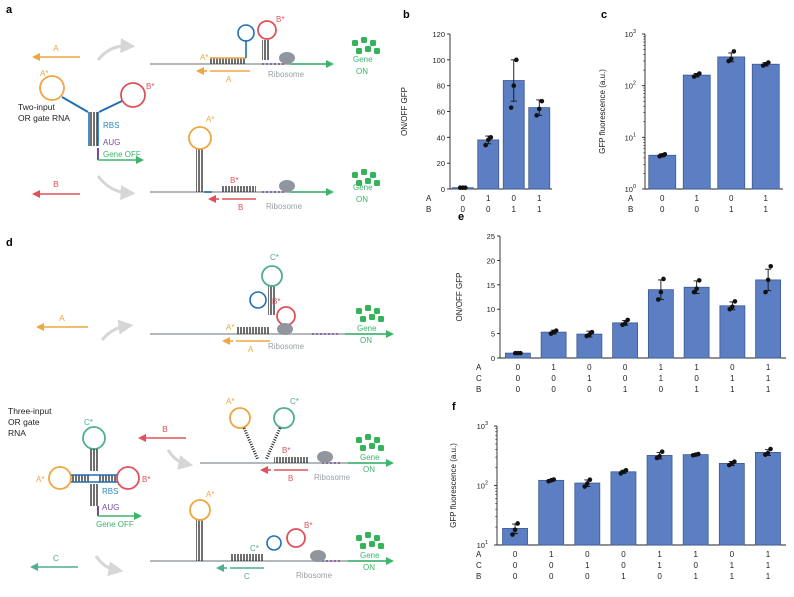  Describe the element at coordinates (443, 189) in the screenshot. I see `y-tick-label: 0` at that location.